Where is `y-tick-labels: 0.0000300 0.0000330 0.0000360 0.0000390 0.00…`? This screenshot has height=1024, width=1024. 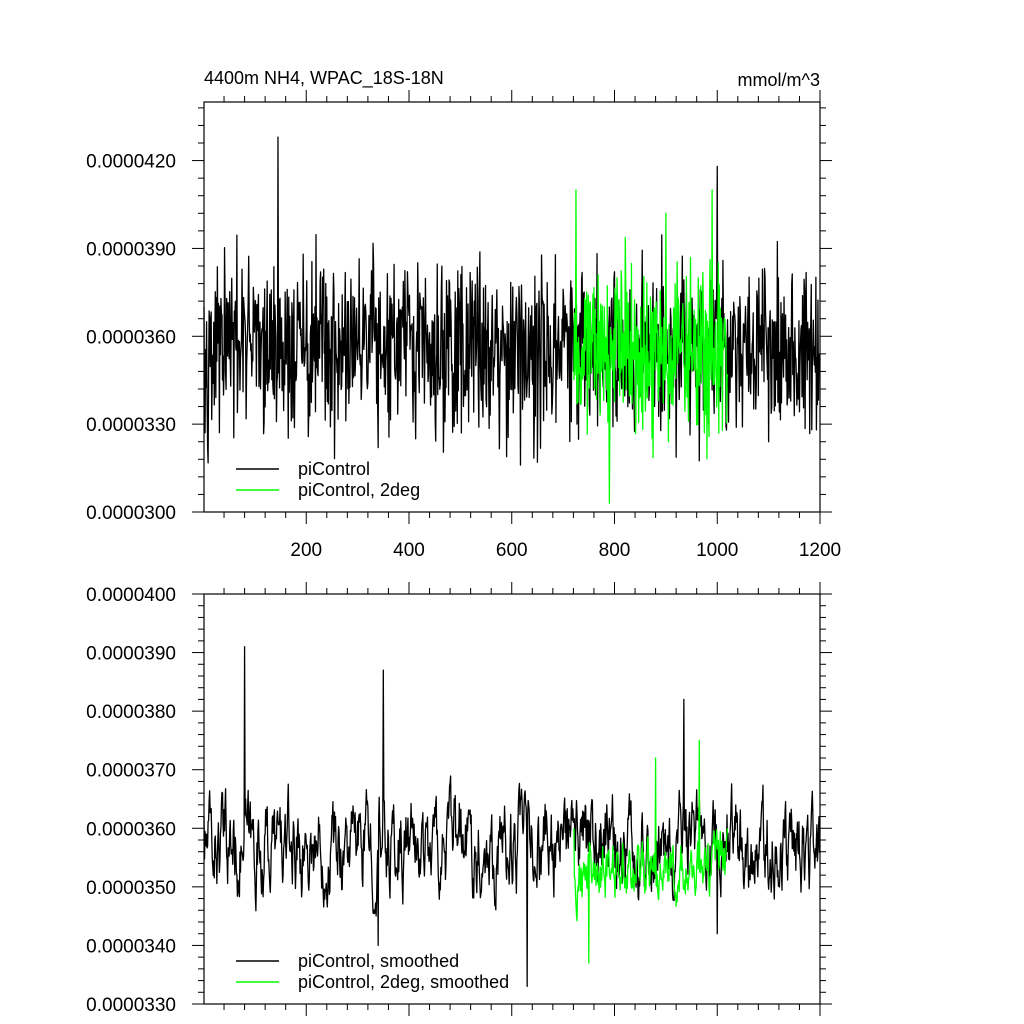
y-tick-labels: 0.0000300 0.0000330 0.0000360 0.0000390 0.00… is located at coordinates (131, 338).